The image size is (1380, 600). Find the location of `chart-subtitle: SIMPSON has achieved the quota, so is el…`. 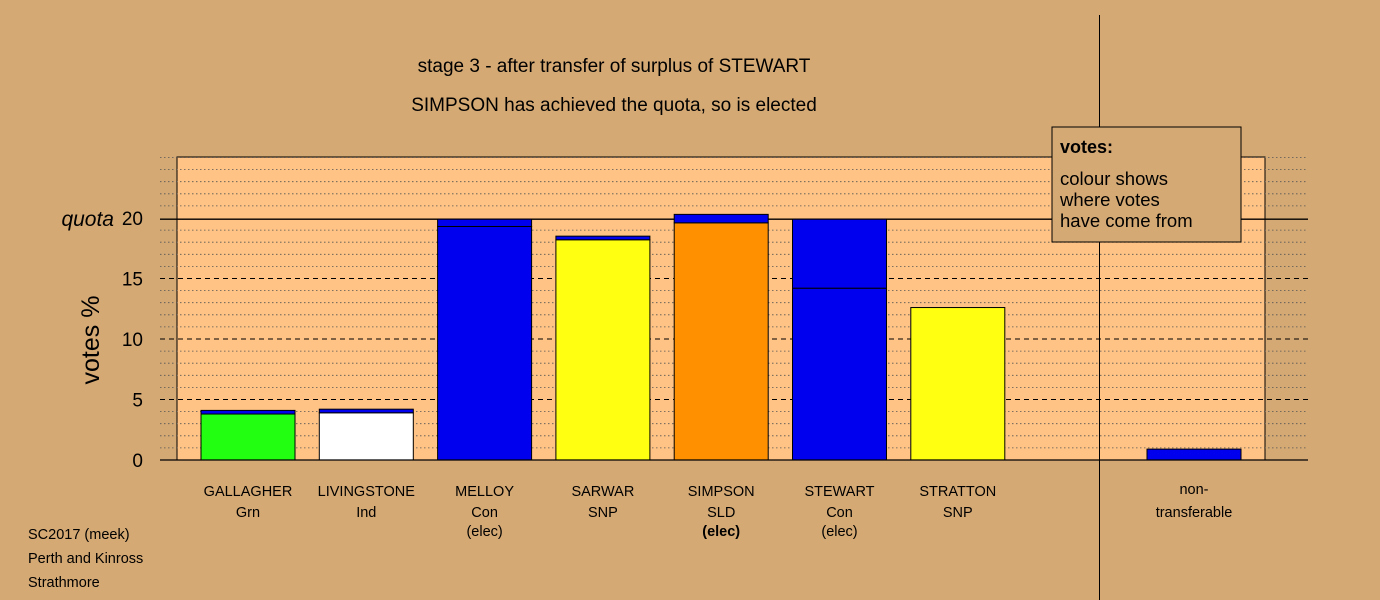

chart-subtitle: SIMPSON has achieved the quota, so is el… is located at coordinates (614, 105).